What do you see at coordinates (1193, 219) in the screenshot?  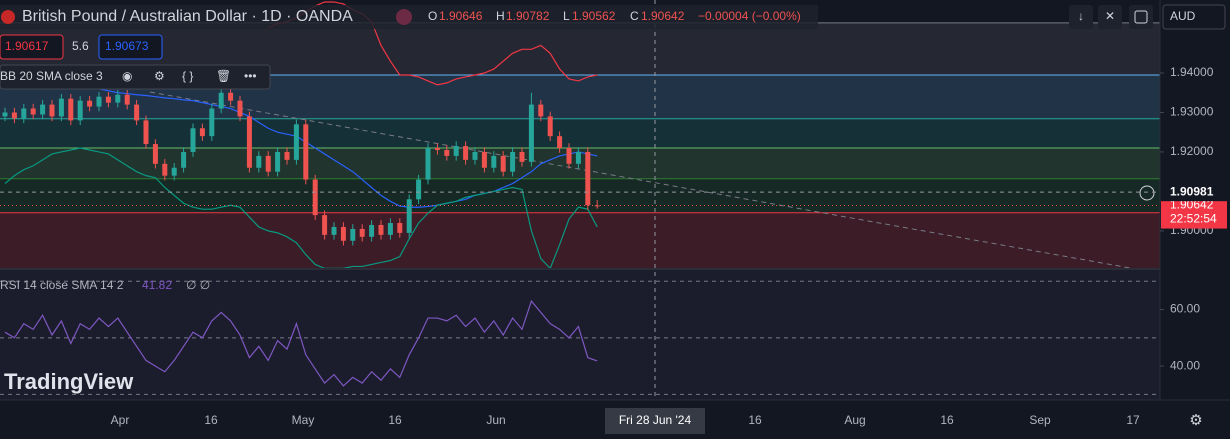 I see `countdown: 22:52:54` at bounding box center [1193, 219].